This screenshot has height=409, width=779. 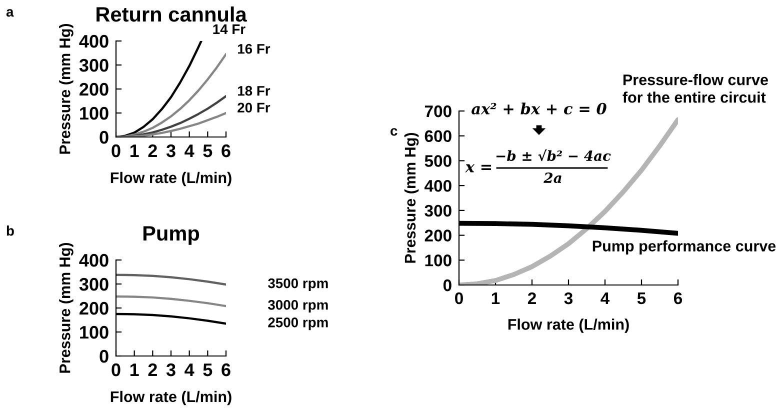 What do you see at coordinates (10, 13) in the screenshot?
I see `text: a` at bounding box center [10, 13].